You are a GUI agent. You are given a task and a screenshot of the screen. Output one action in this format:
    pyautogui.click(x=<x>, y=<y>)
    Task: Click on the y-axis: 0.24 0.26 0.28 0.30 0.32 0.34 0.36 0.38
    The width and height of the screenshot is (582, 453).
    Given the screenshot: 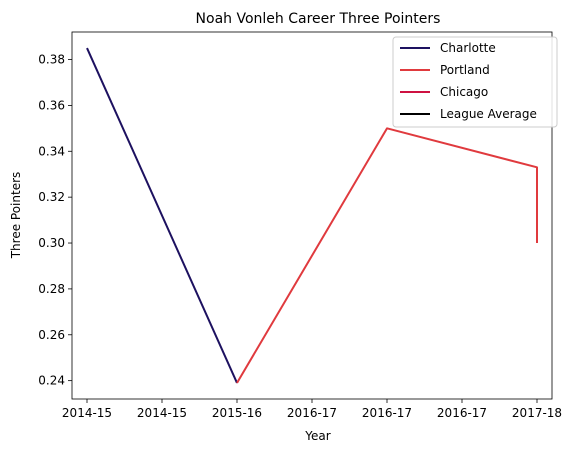 What is the action you would take?
    pyautogui.click(x=55, y=220)
    